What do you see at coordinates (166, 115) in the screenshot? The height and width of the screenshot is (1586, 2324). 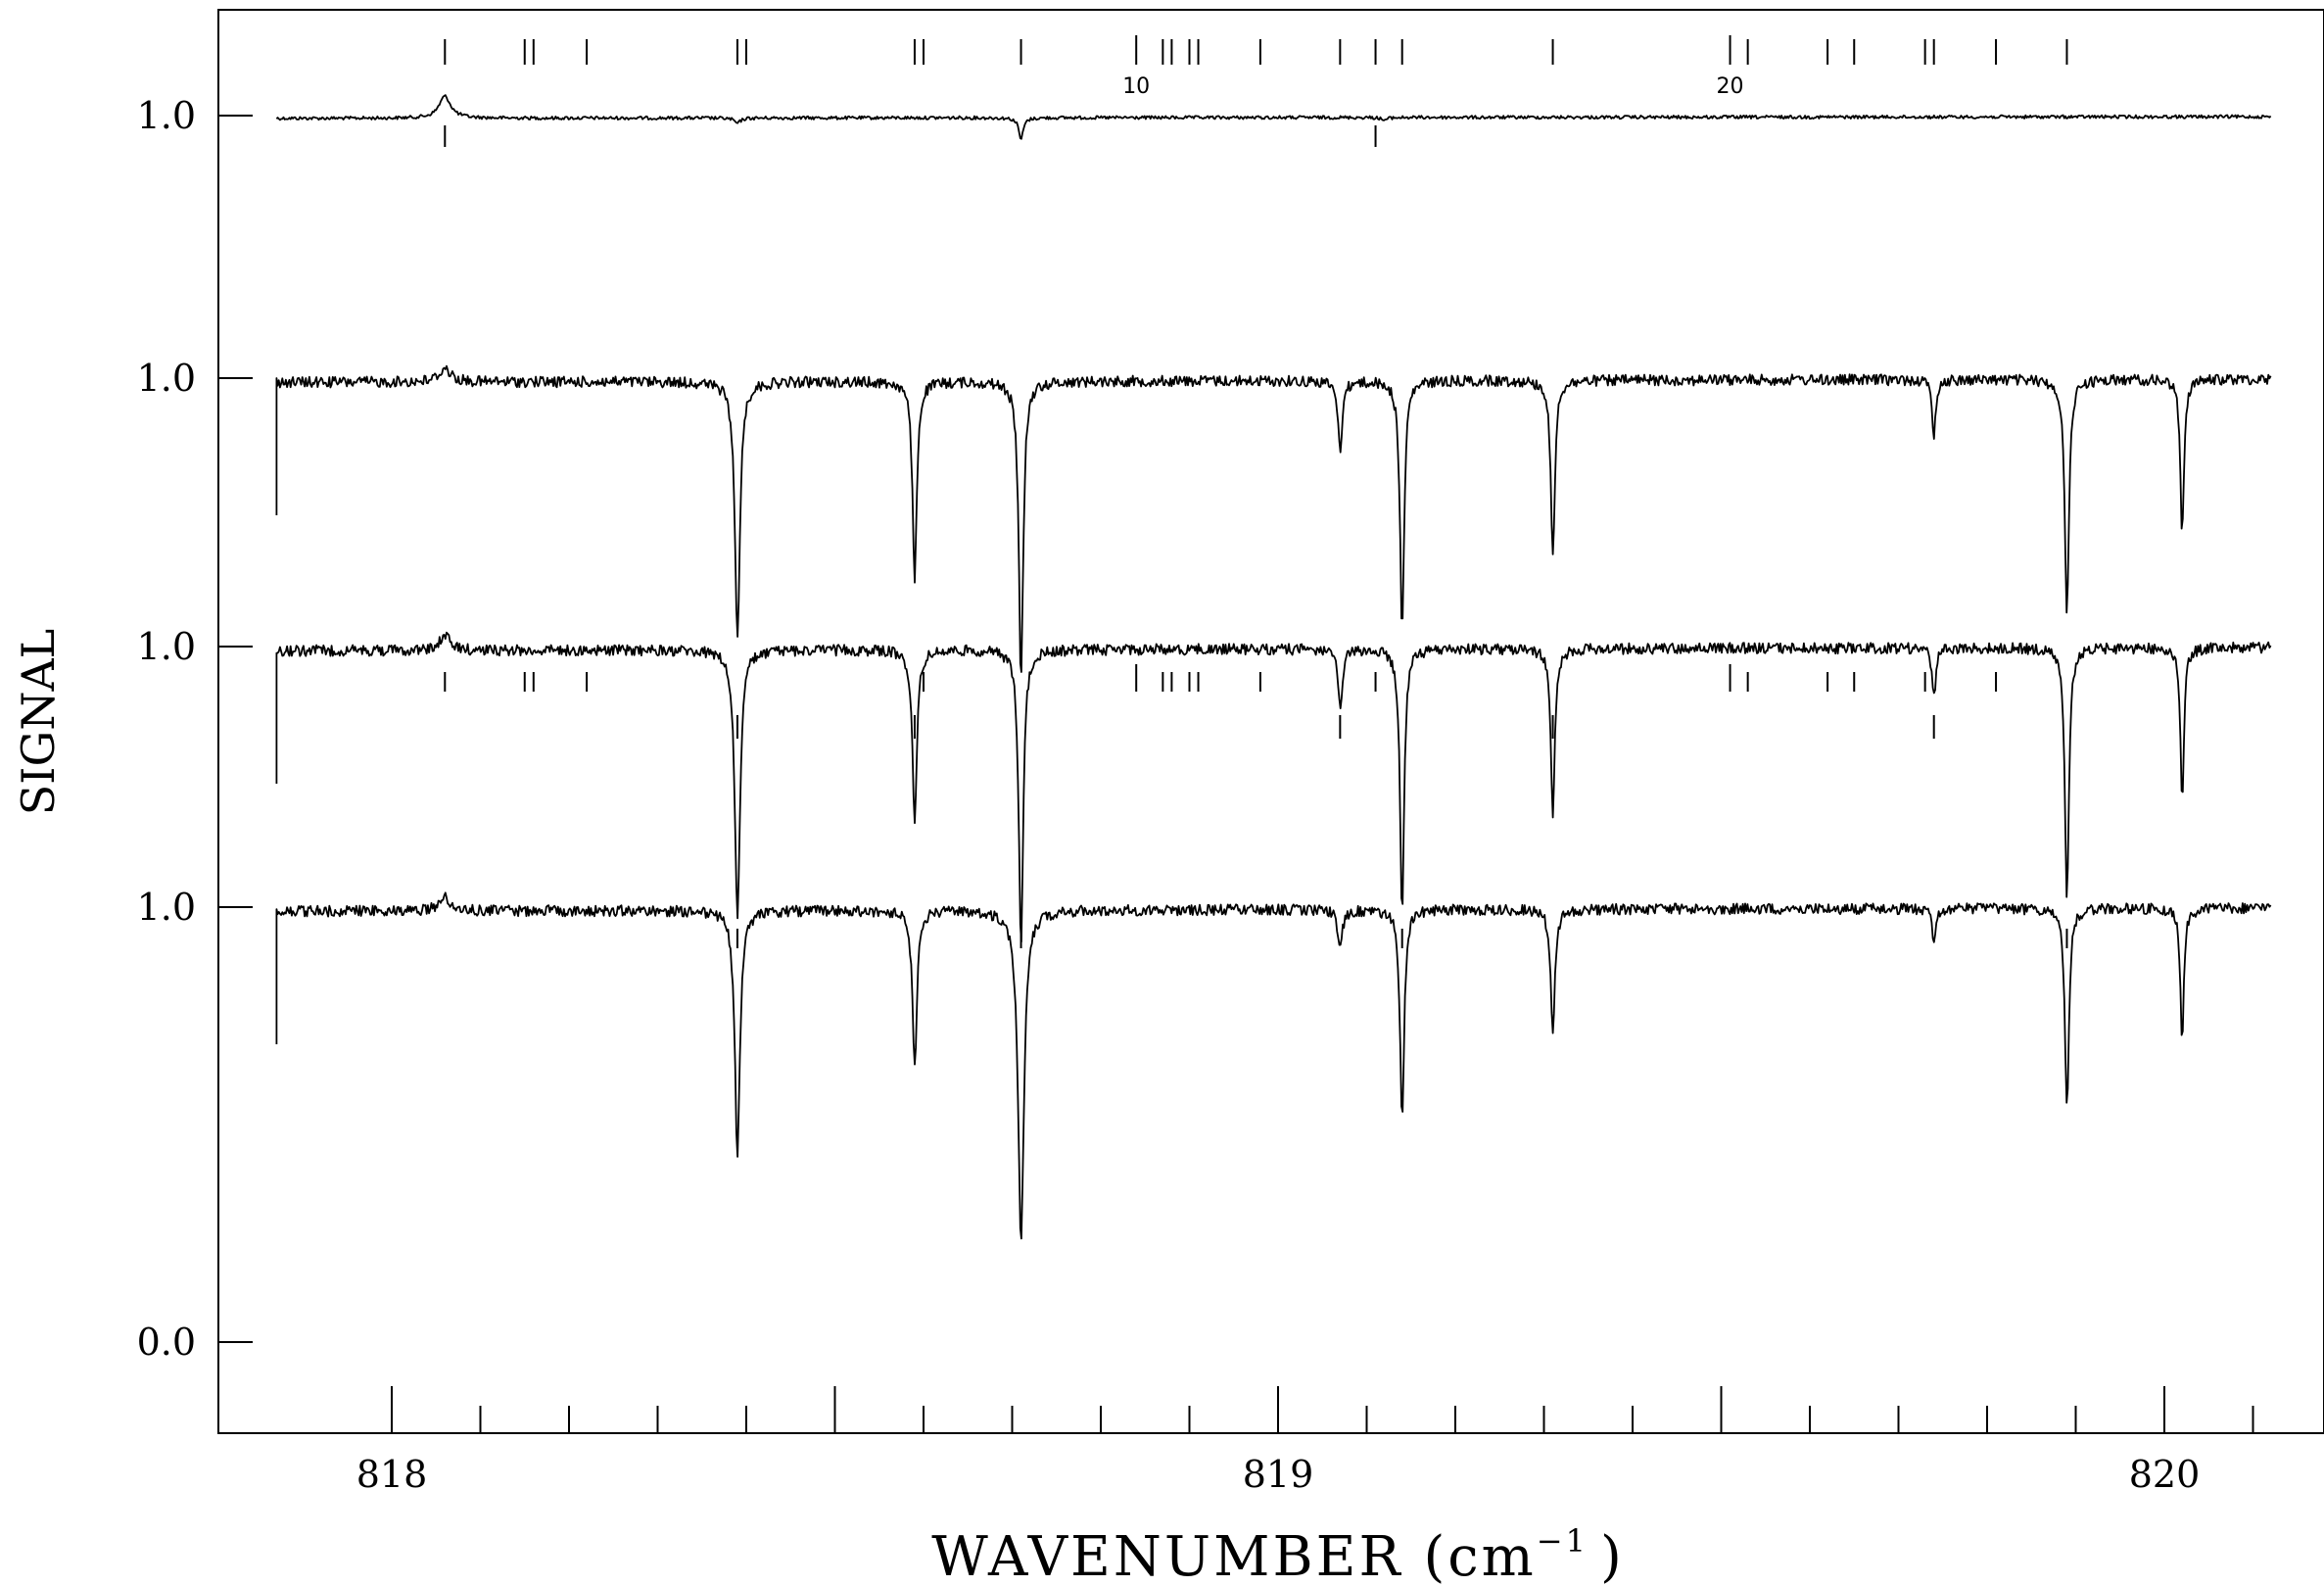 I see `y-tick-label-0: 1.0` at bounding box center [166, 115].